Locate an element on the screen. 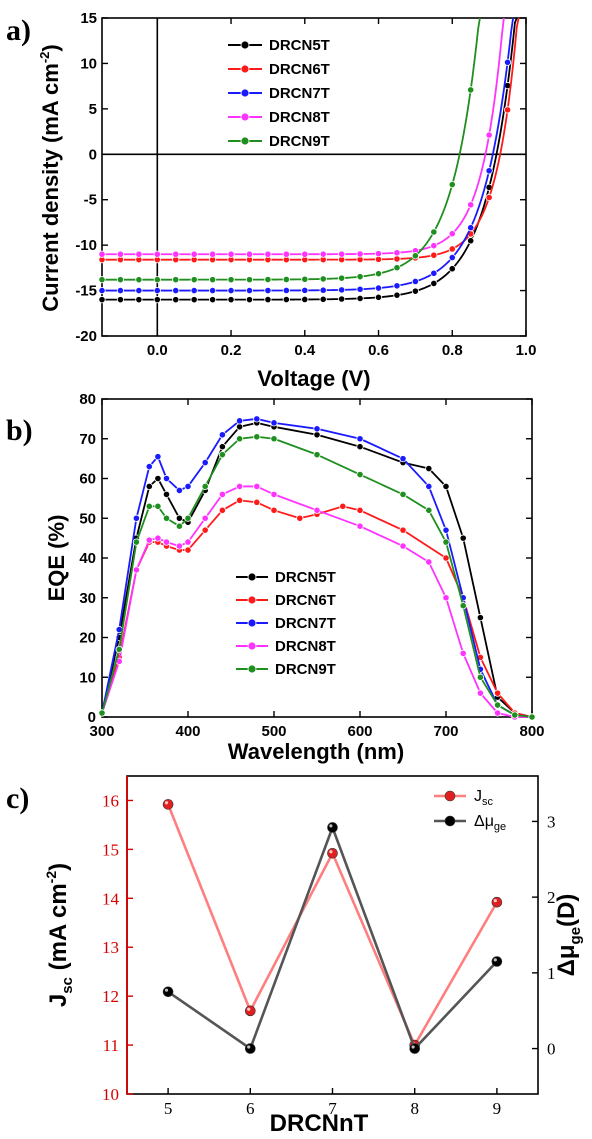 Image resolution: width=592 pixels, height=1139 pixels. panel-c-legend: Jsc Δμge is located at coordinates (470, 810).